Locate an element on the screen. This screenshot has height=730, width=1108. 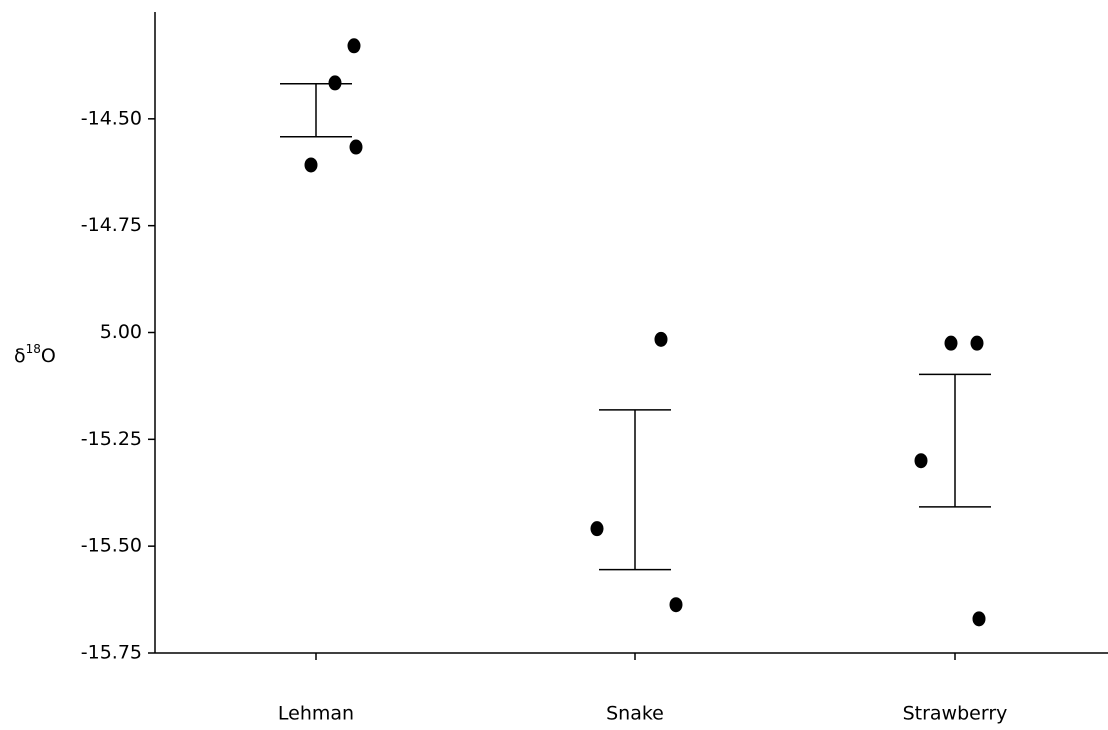
y-label-part: O is located at coordinates (48, 356).